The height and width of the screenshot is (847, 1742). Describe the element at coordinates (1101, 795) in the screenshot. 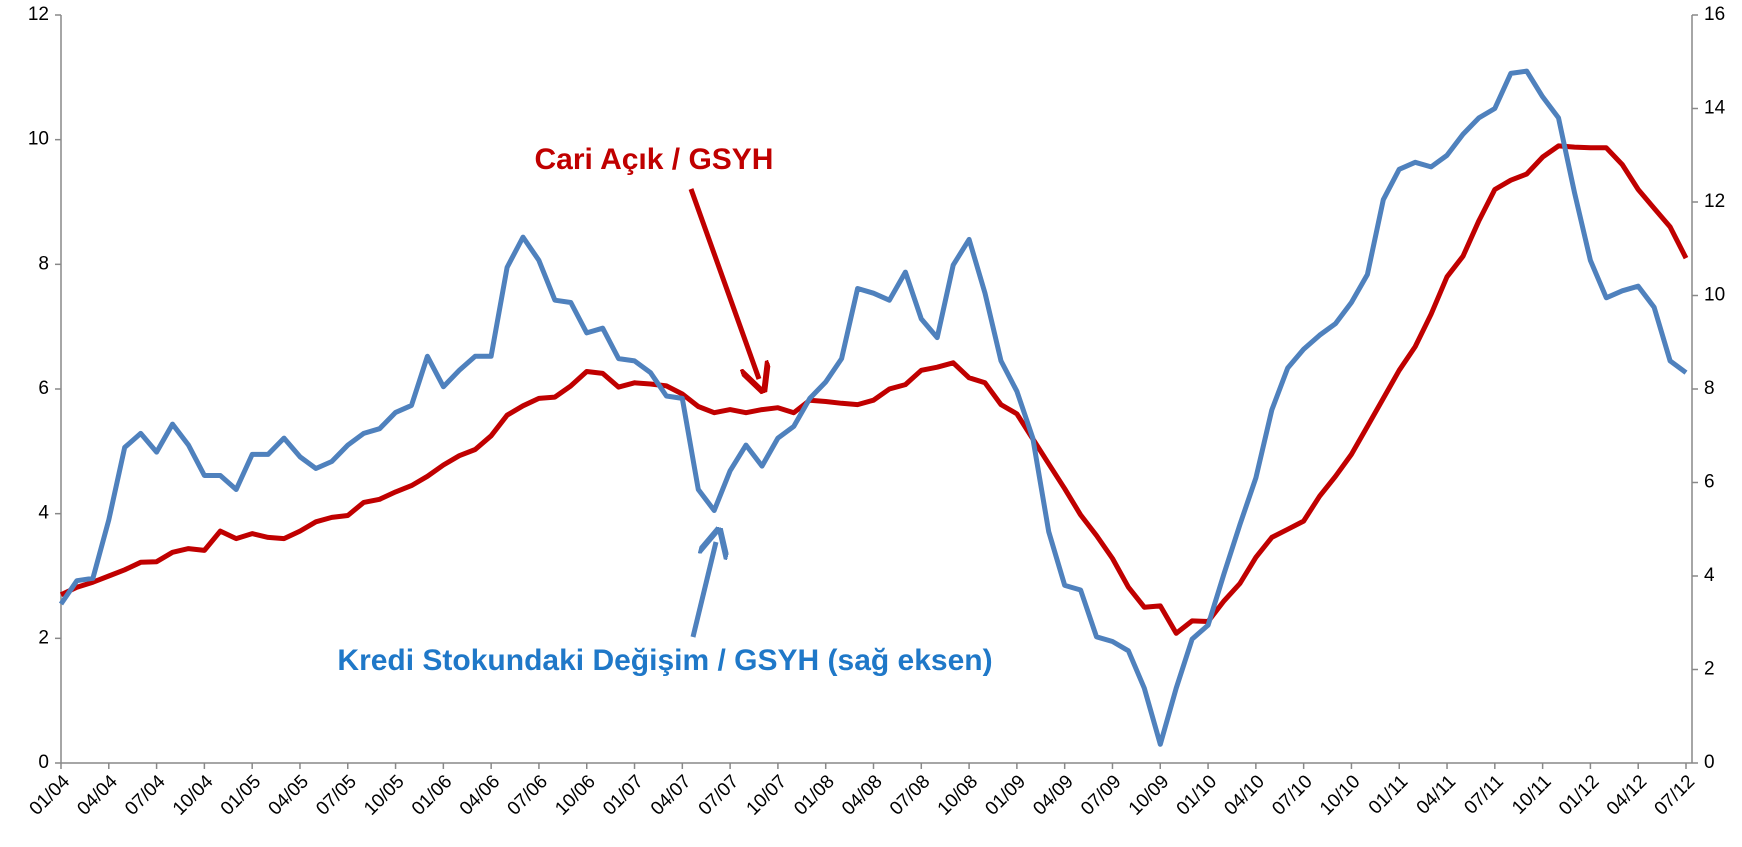

I see `x-tick-label: 07/09` at that location.